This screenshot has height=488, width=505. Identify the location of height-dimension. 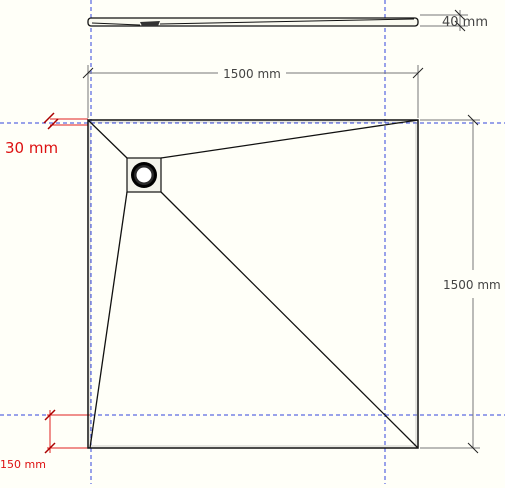
(450, 284).